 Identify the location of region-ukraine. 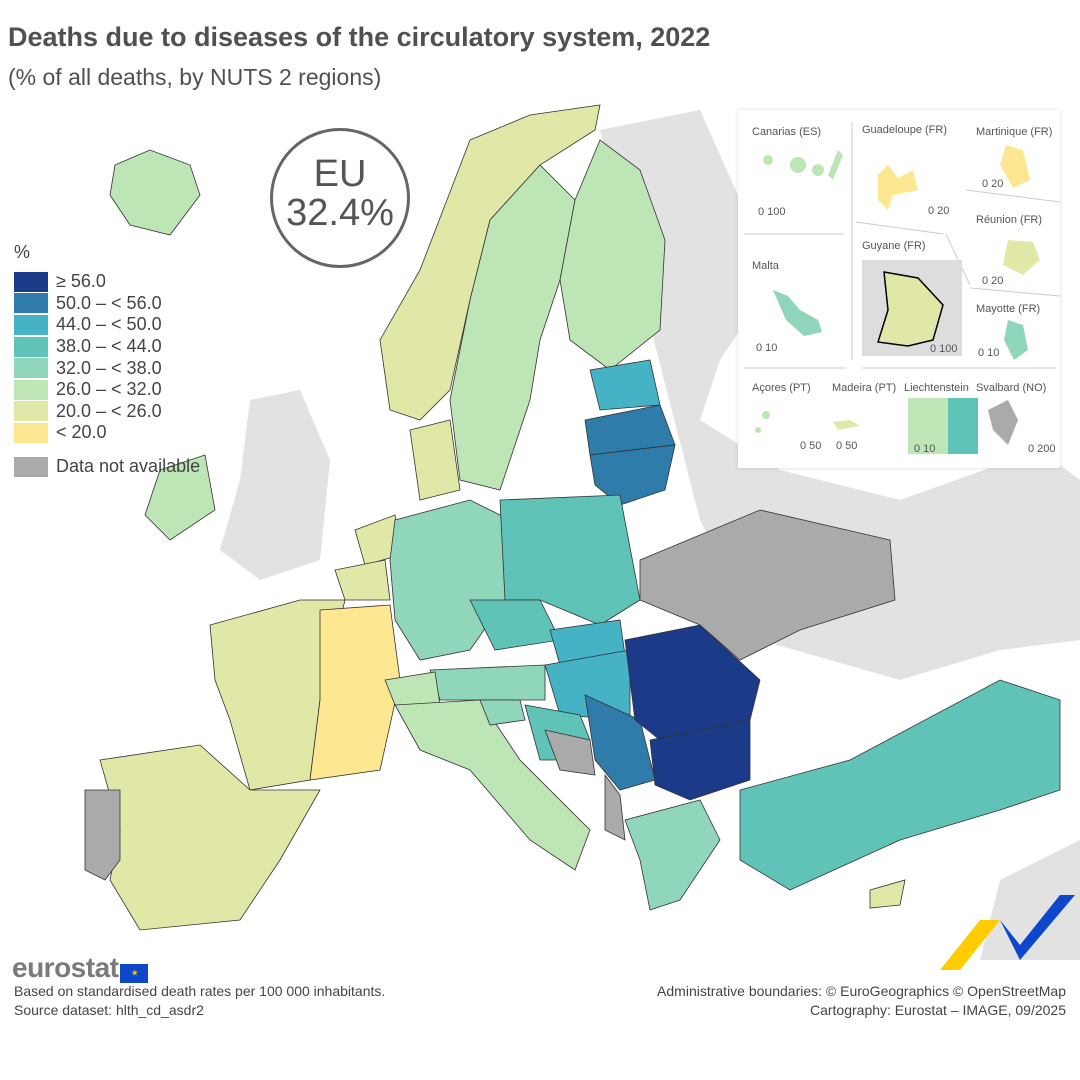
(767, 585).